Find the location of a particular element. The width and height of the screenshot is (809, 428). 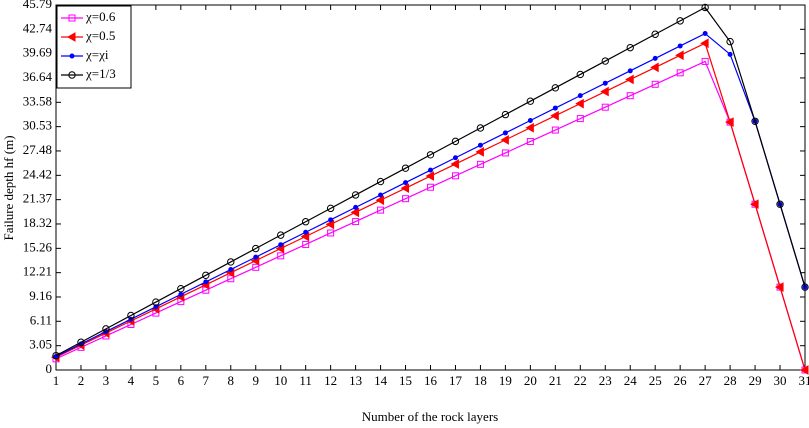

x-tick-label: 5 is located at coordinates (156, 380).